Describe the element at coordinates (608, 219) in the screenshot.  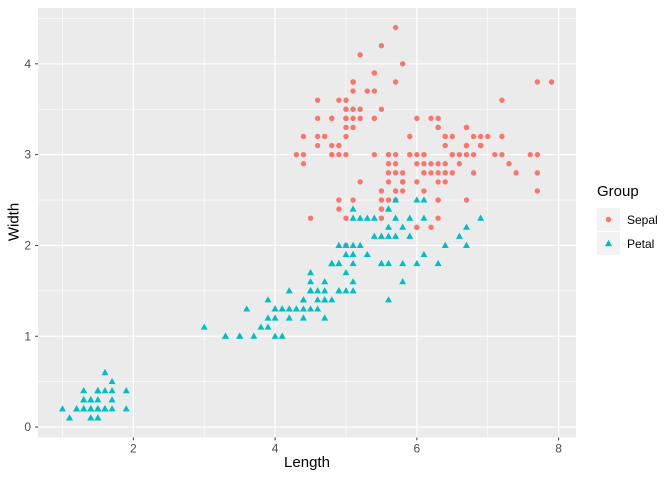
I see `legend-key-sepal` at that location.